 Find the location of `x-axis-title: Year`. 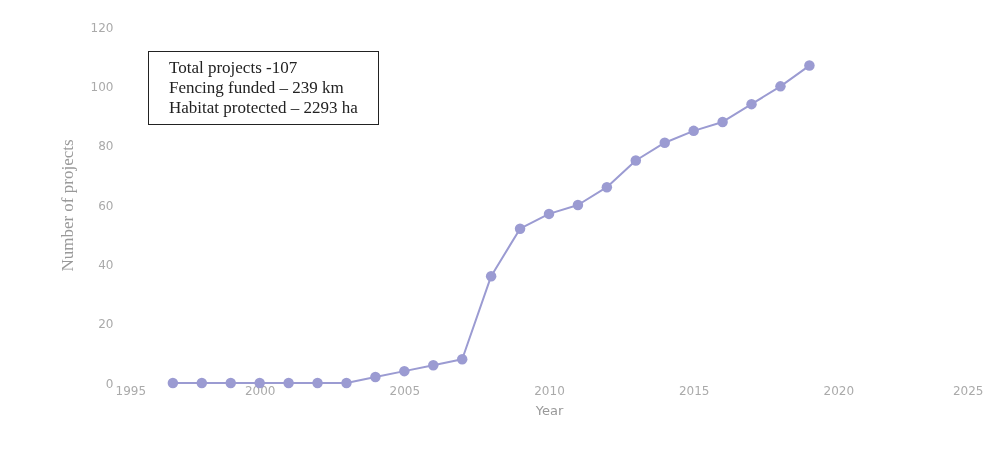

x-axis-title: Year is located at coordinates (549, 410).